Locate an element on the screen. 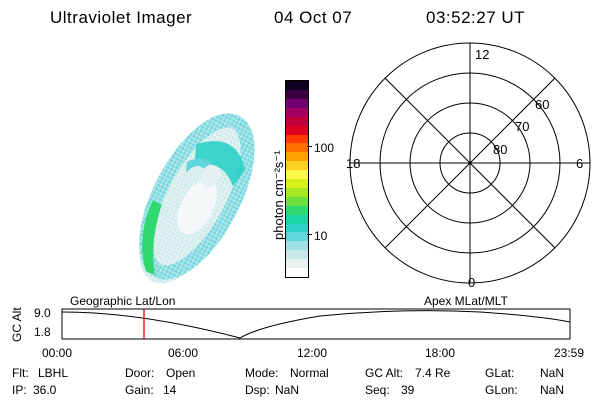 Image resolution: width=600 pixels, height=400 pixels. timeline-xtick-1200: 12:00 is located at coordinates (312, 353).